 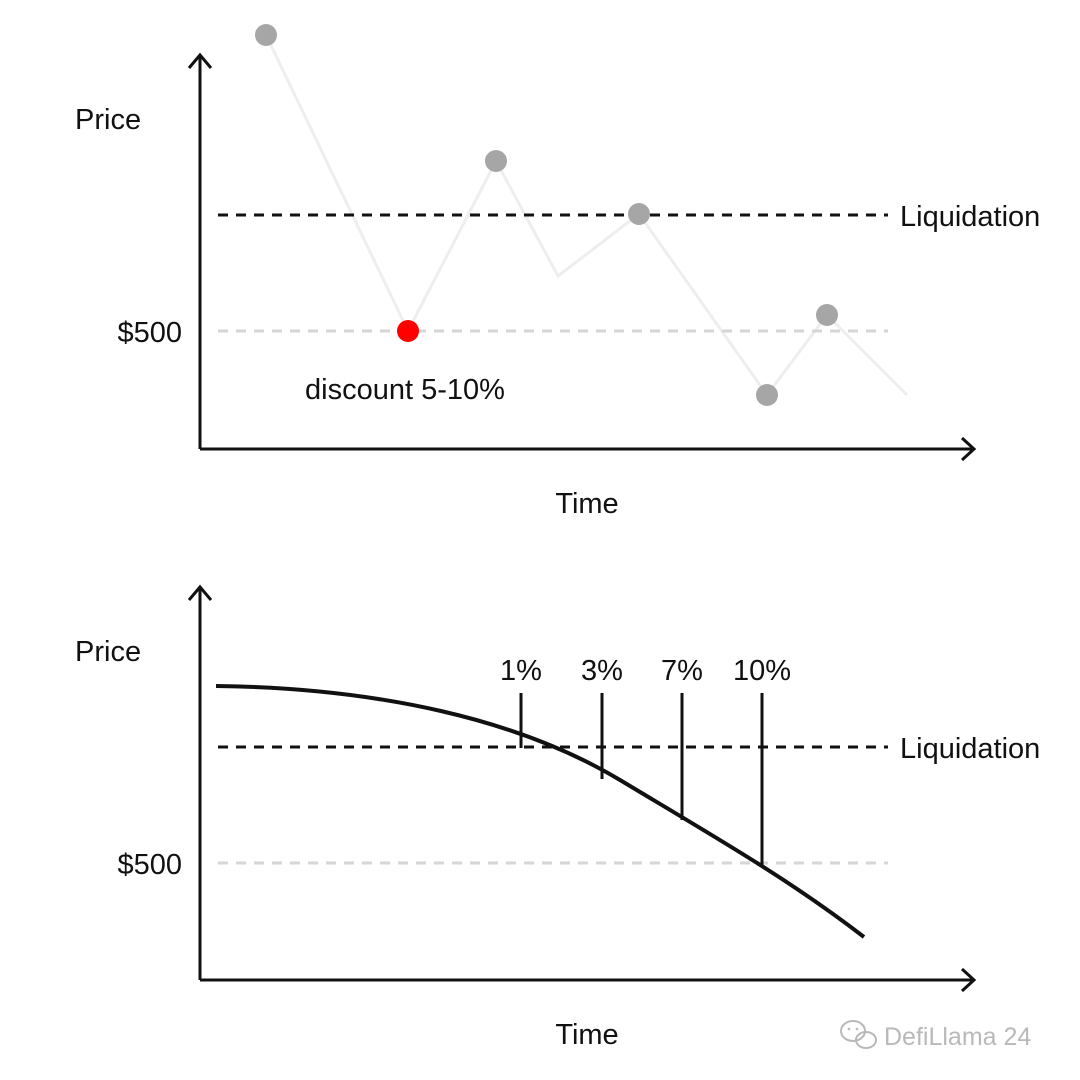 What do you see at coordinates (602, 671) in the screenshot?
I see `discount-marker-label: 3%` at bounding box center [602, 671].